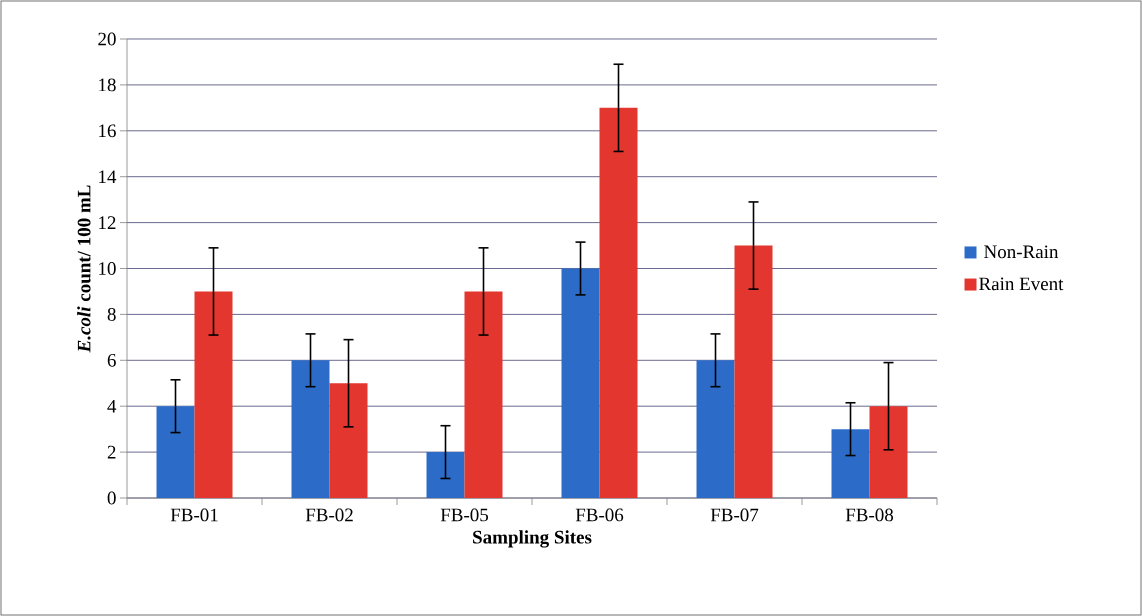 The width and height of the screenshot is (1142, 616). I want to click on x-tick-label: FB-08, so click(869, 515).